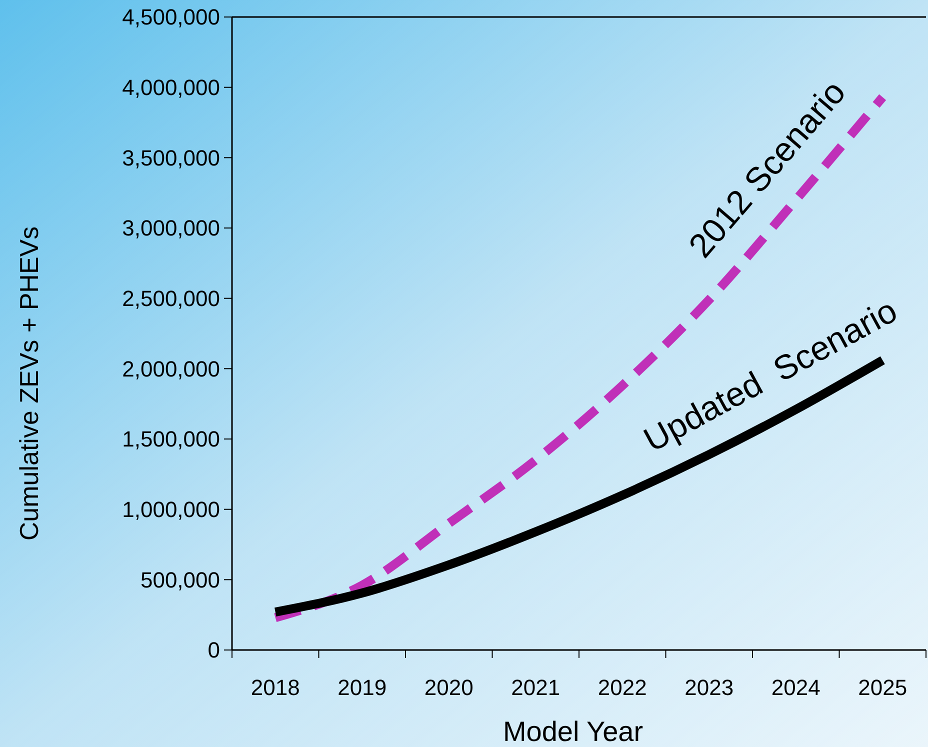 This screenshot has width=928, height=747. What do you see at coordinates (622, 687) in the screenshot?
I see `x-tick-label: 2022` at bounding box center [622, 687].